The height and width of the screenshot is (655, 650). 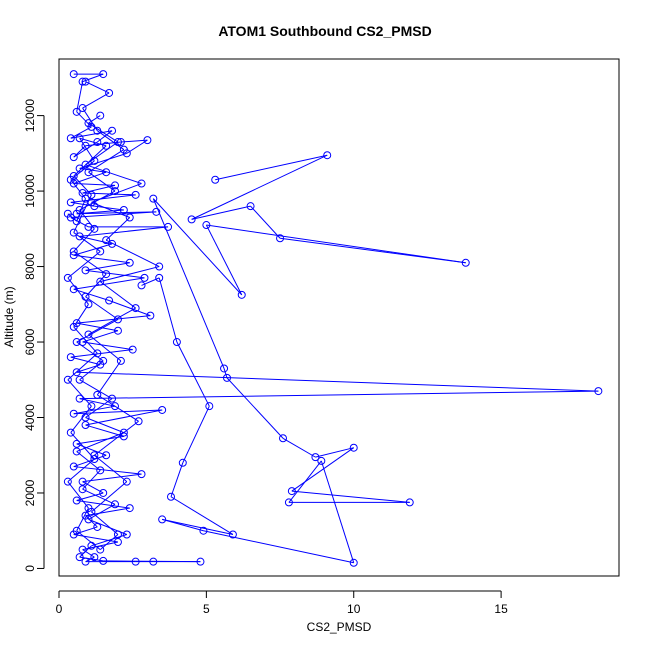 What do you see at coordinates (30, 568) in the screenshot?
I see `y-tick-label: 0` at bounding box center [30, 568].